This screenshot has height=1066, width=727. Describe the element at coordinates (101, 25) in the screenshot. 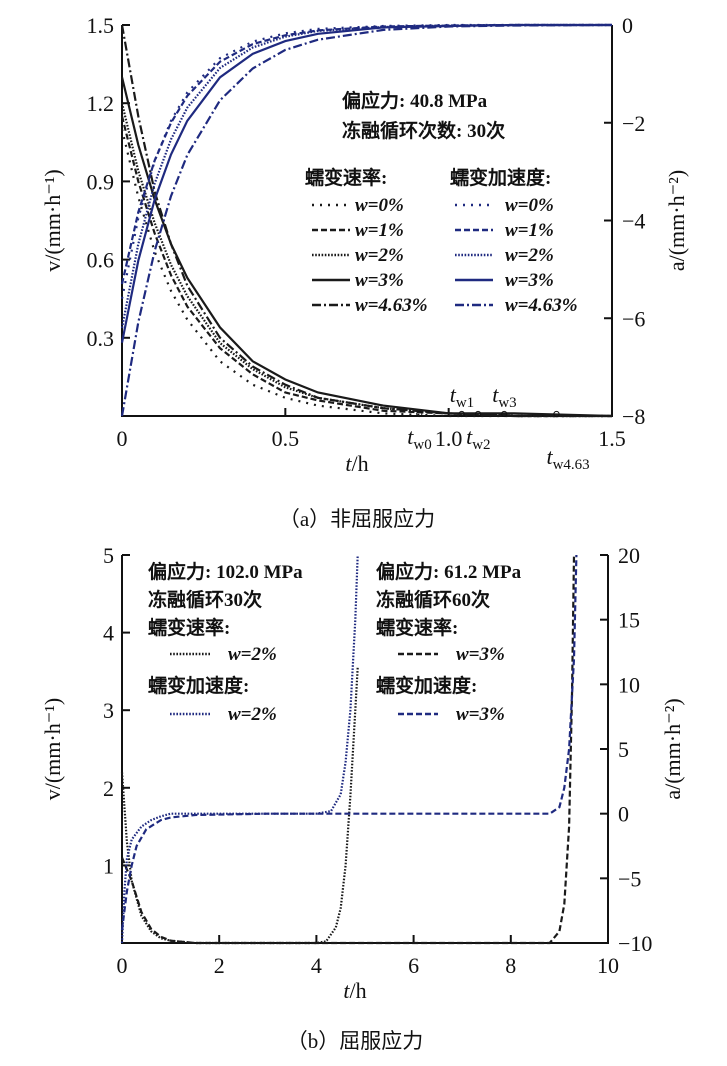

I see `y-tick-label: 1.5` at that location.